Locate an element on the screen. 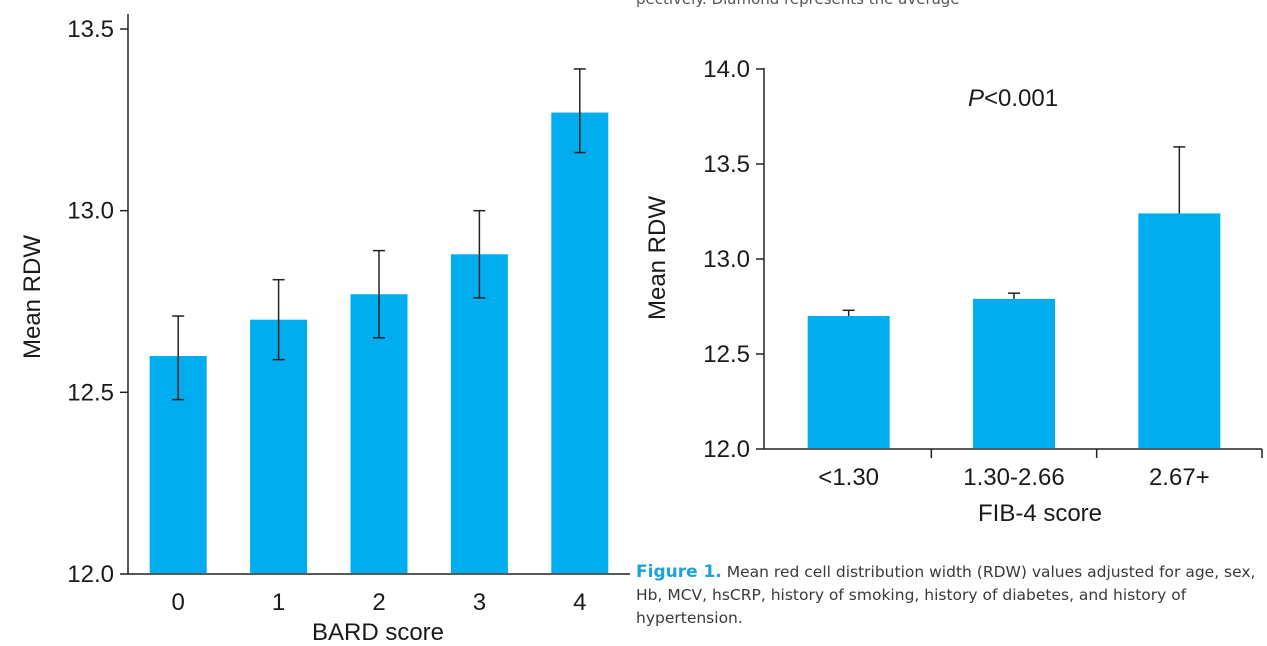  fib4-x-axis-title: FIB-4 score is located at coordinates (1040, 513).